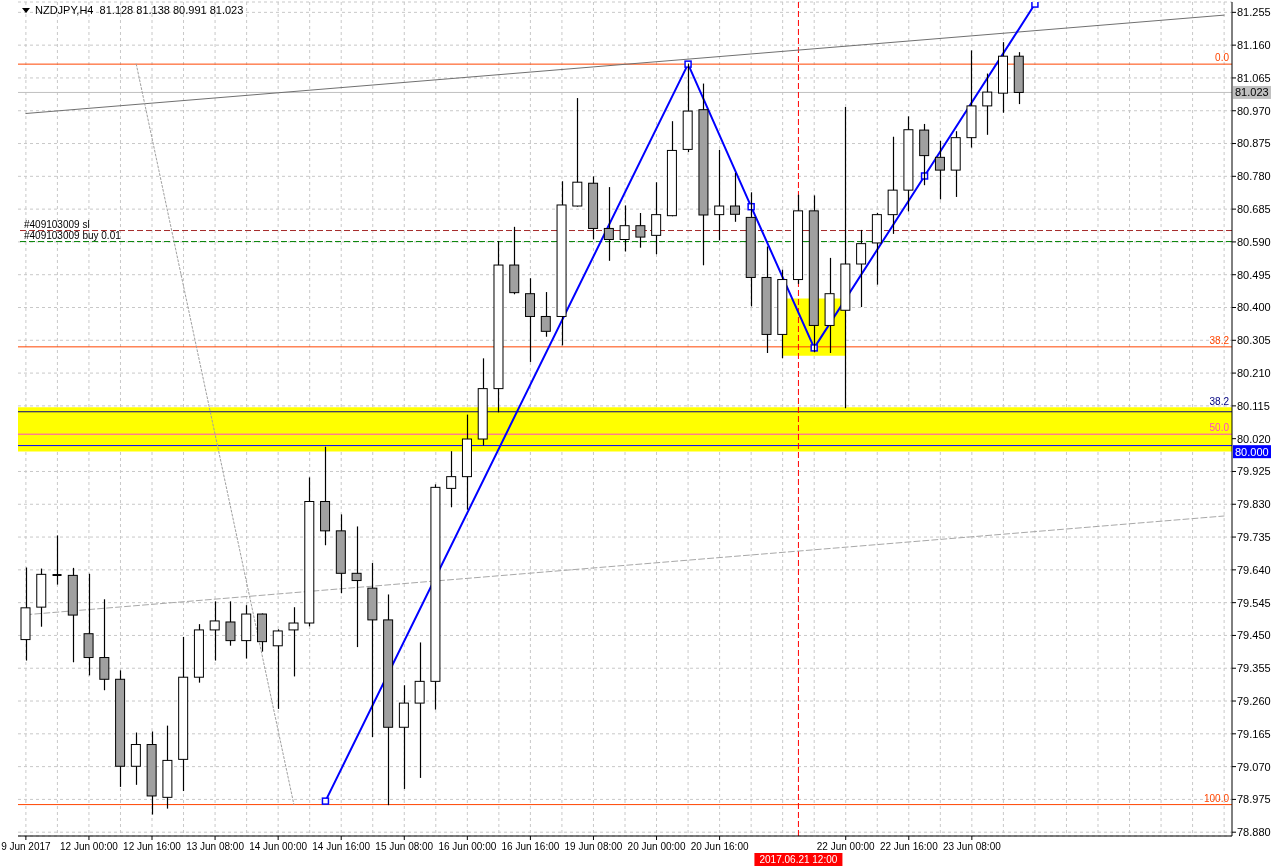  What do you see at coordinates (57, 224) in the screenshot?
I see `ref-line-label: #409103009 sl` at bounding box center [57, 224].